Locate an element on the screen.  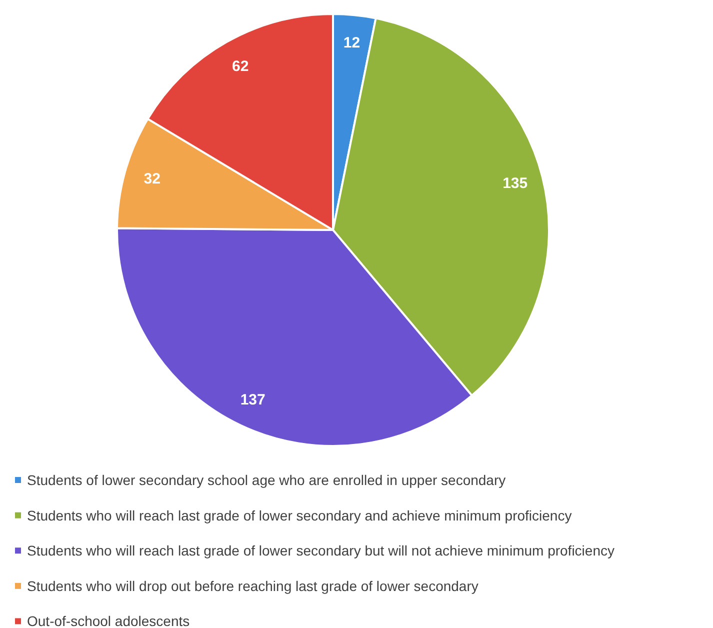
legend-label: Students who will reach last grade of lower secondary but will not achieve minimum proficiency is located at coordinates (320, 550).